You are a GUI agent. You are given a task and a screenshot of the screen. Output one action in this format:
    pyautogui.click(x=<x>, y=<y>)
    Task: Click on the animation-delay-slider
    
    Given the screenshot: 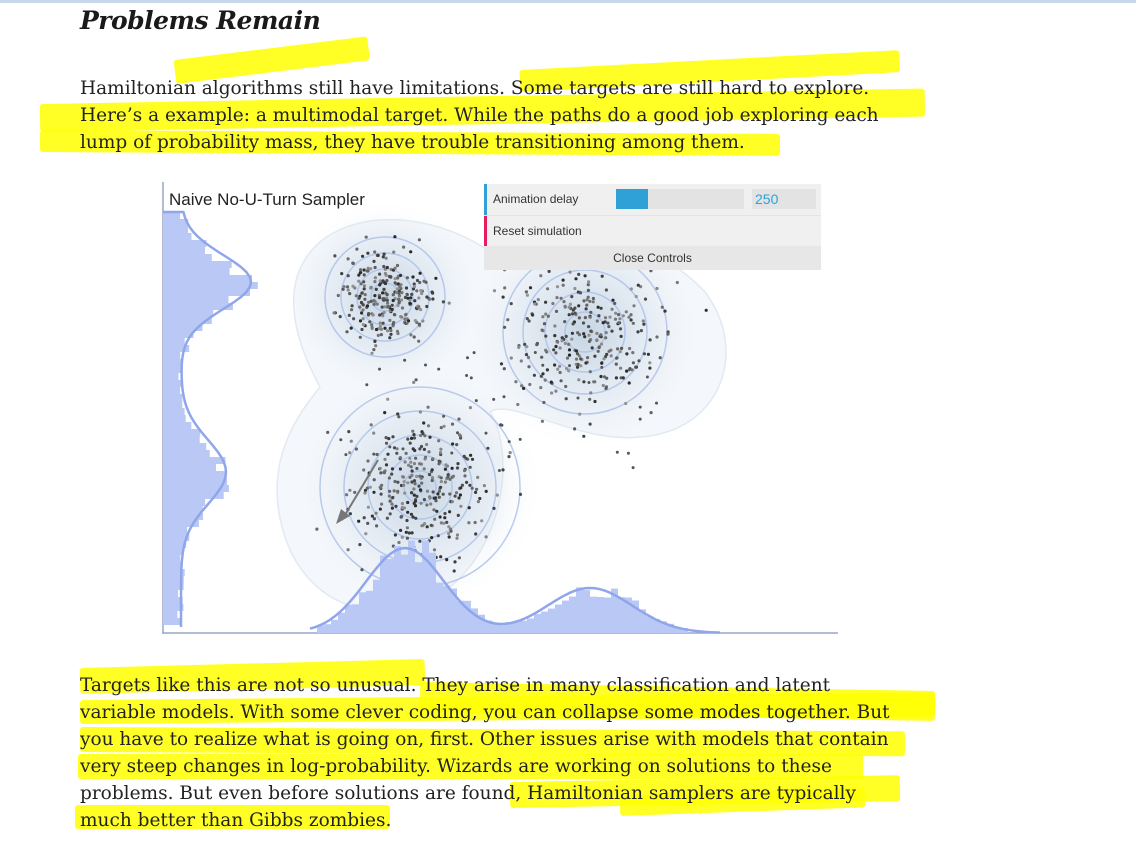 What is the action you would take?
    pyautogui.click(x=680, y=199)
    